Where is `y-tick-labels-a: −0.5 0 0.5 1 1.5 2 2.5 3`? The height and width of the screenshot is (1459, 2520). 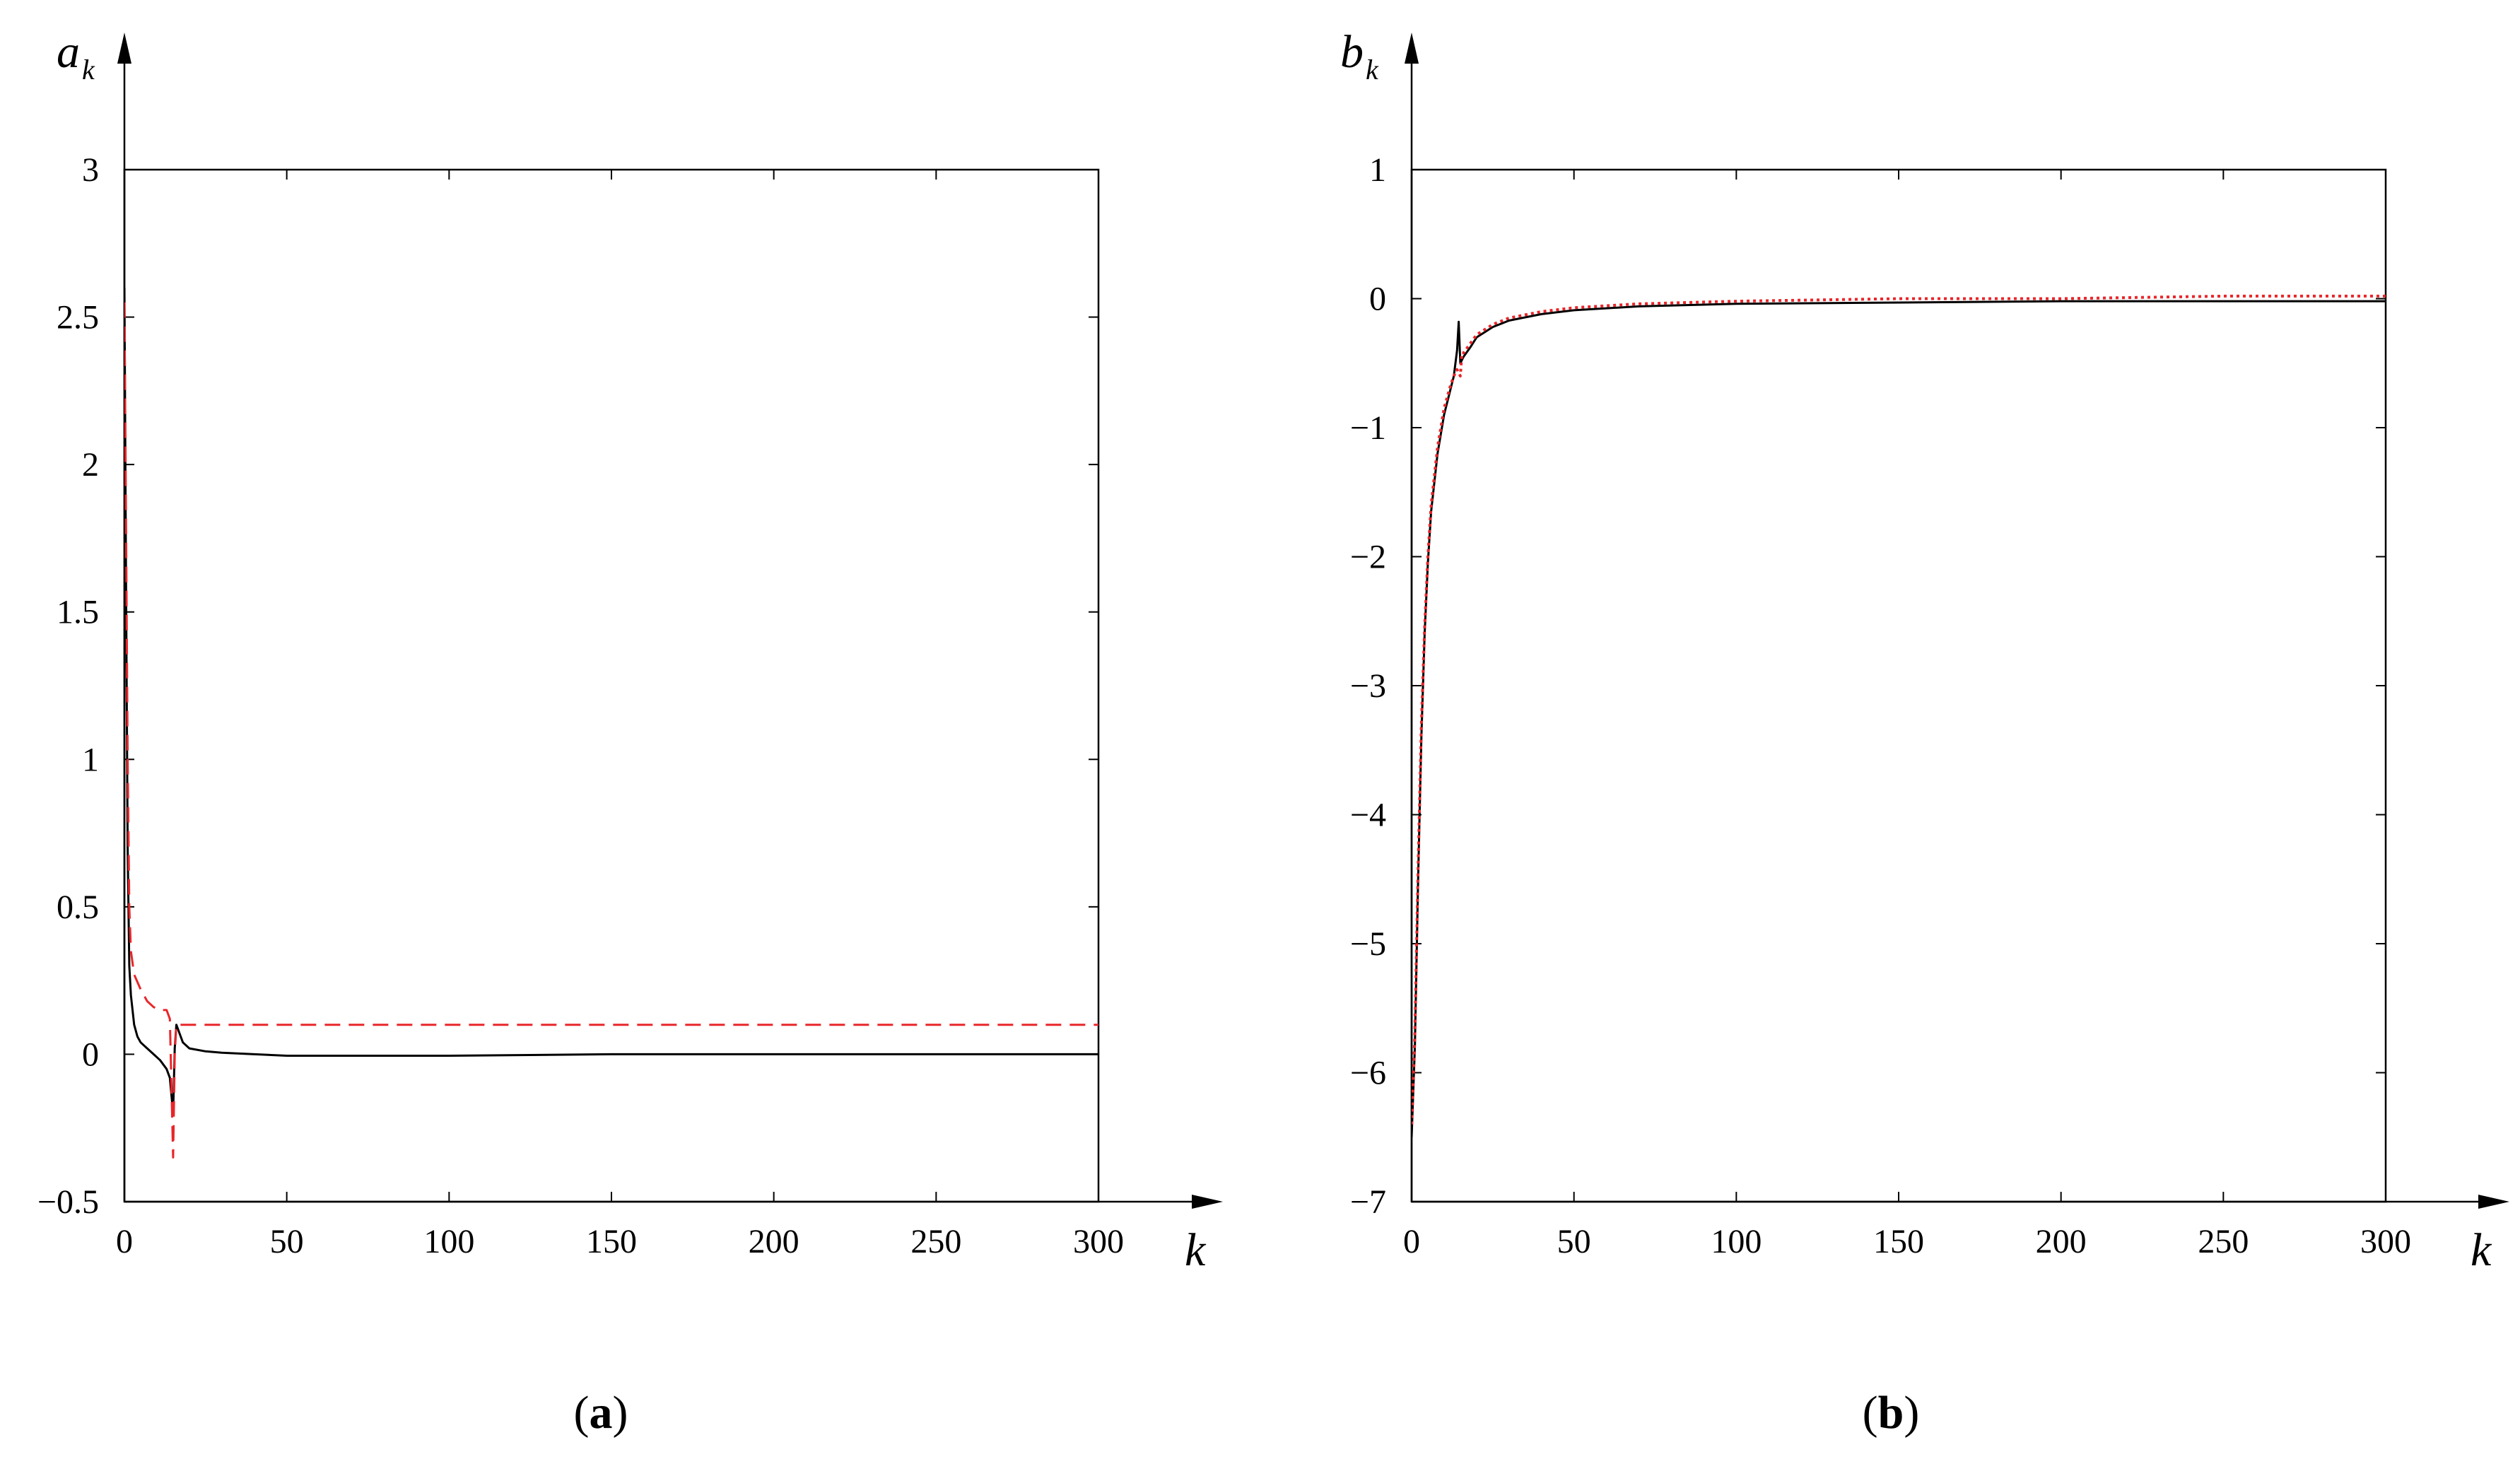
y-tick-labels-a: −0.5 0 0.5 1 1.5 2 2.5 3 is located at coordinates (68, 686).